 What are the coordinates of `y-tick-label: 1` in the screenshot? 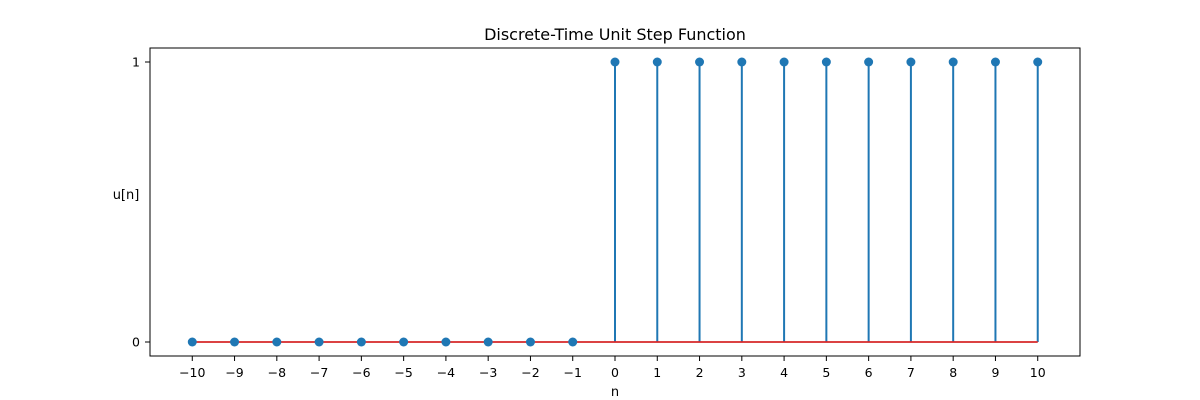 It's located at (136, 62).